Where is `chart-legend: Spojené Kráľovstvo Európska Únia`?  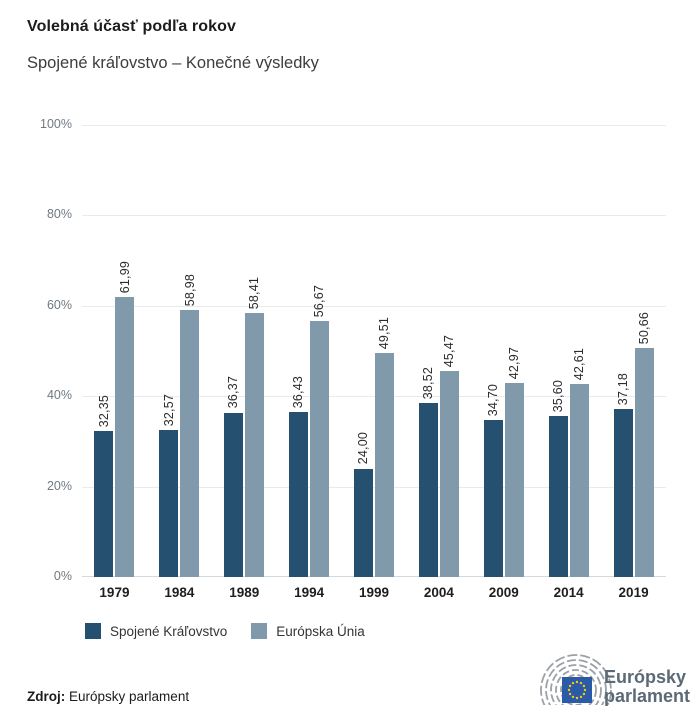
chart-legend: Spojené Kráľovstvo Európska Únia is located at coordinates (225, 631).